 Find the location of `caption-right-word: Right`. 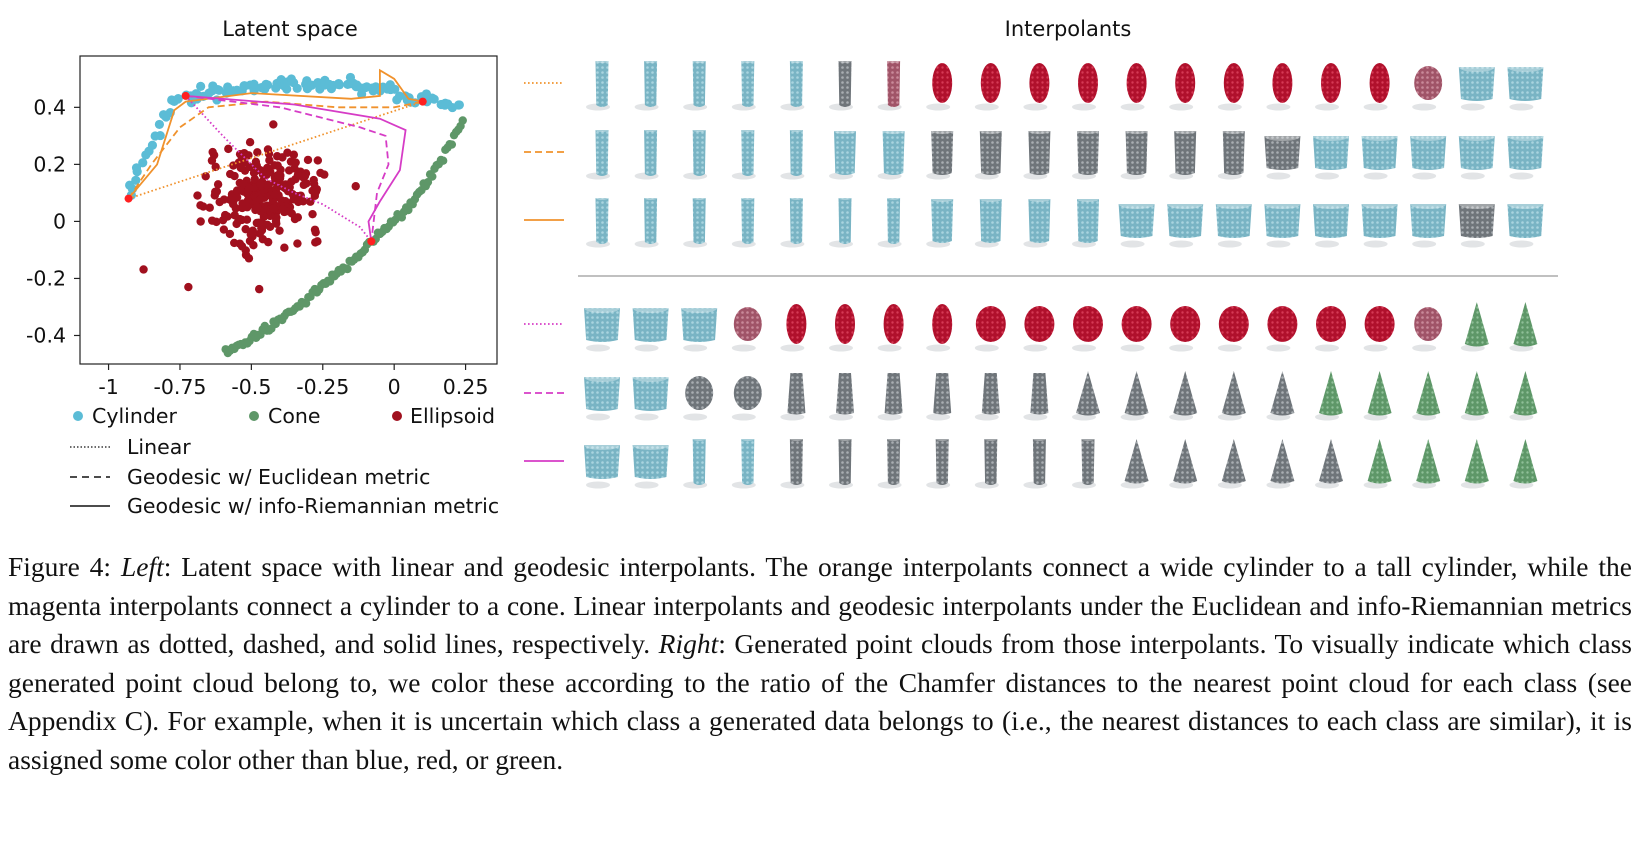

caption-right-word: Right is located at coordinates (688, 643).